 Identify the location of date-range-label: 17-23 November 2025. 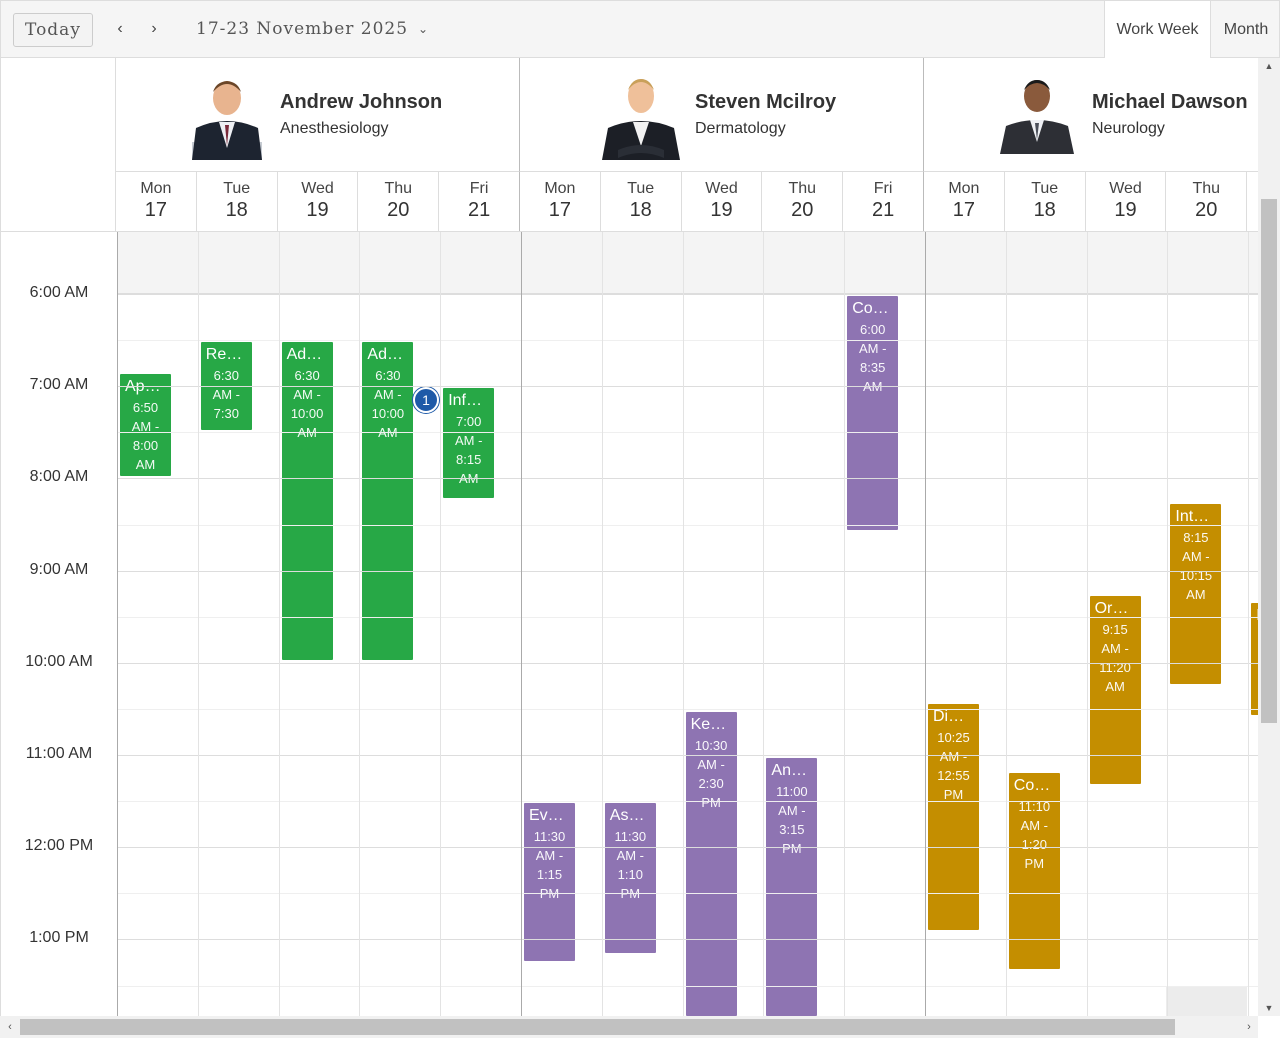
(302, 29).